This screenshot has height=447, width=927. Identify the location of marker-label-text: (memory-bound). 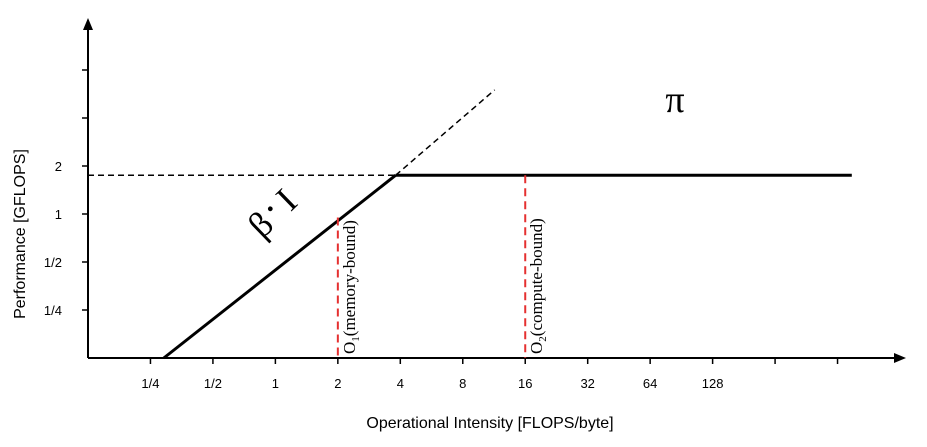
(349, 278).